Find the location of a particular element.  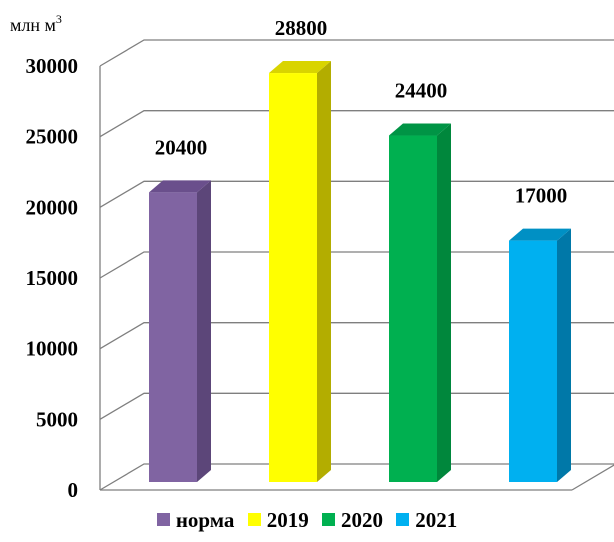

data-label-2020: 24400 is located at coordinates (421, 91).